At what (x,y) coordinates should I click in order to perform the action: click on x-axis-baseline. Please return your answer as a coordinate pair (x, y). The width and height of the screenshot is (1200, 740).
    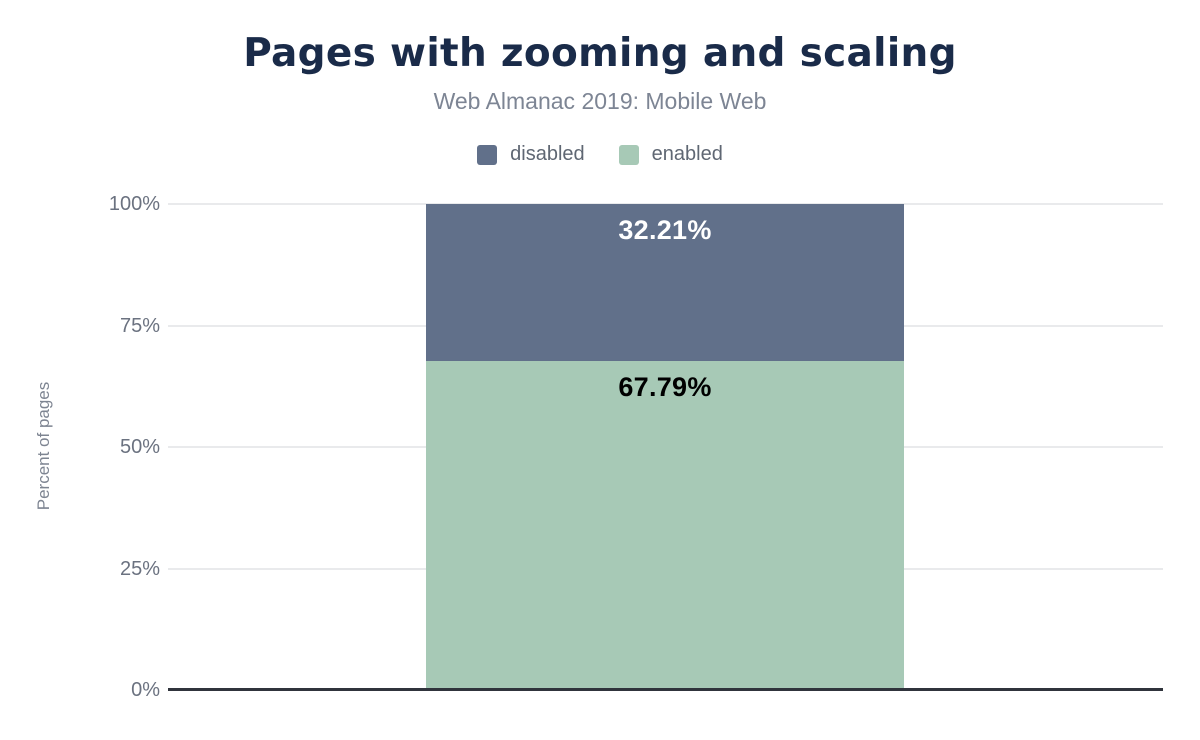
    Looking at the image, I should click on (665, 689).